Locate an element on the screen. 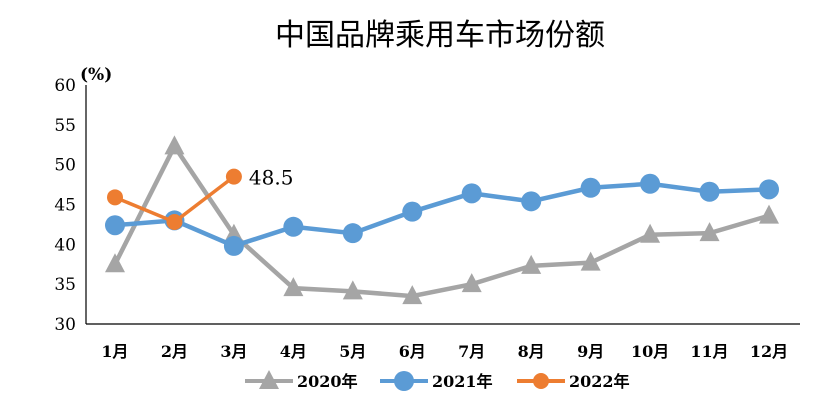 The image size is (834, 407). legend-label: 2021年 is located at coordinates (462, 381).